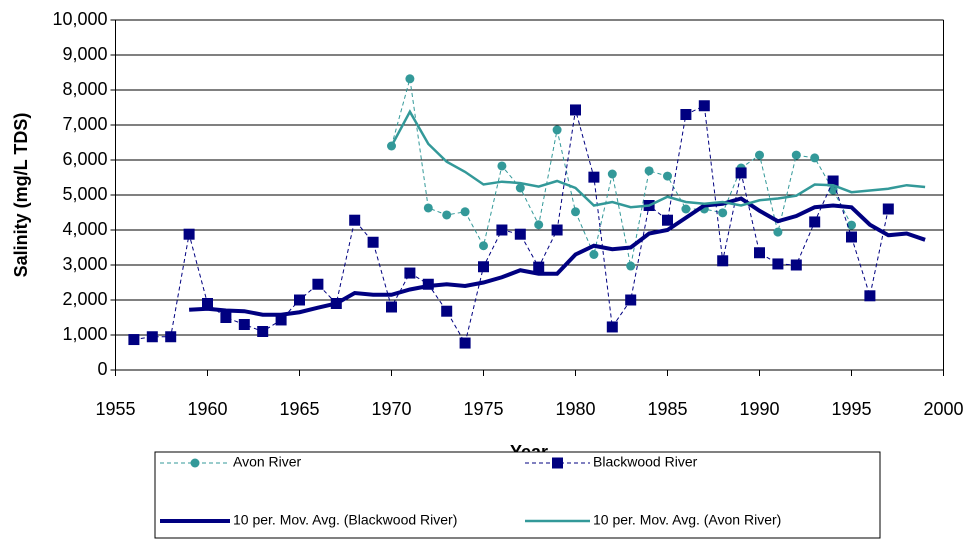 Image resolution: width=976 pixels, height=540 pixels. I want to click on x-tick-label: 1980, so click(575, 409).